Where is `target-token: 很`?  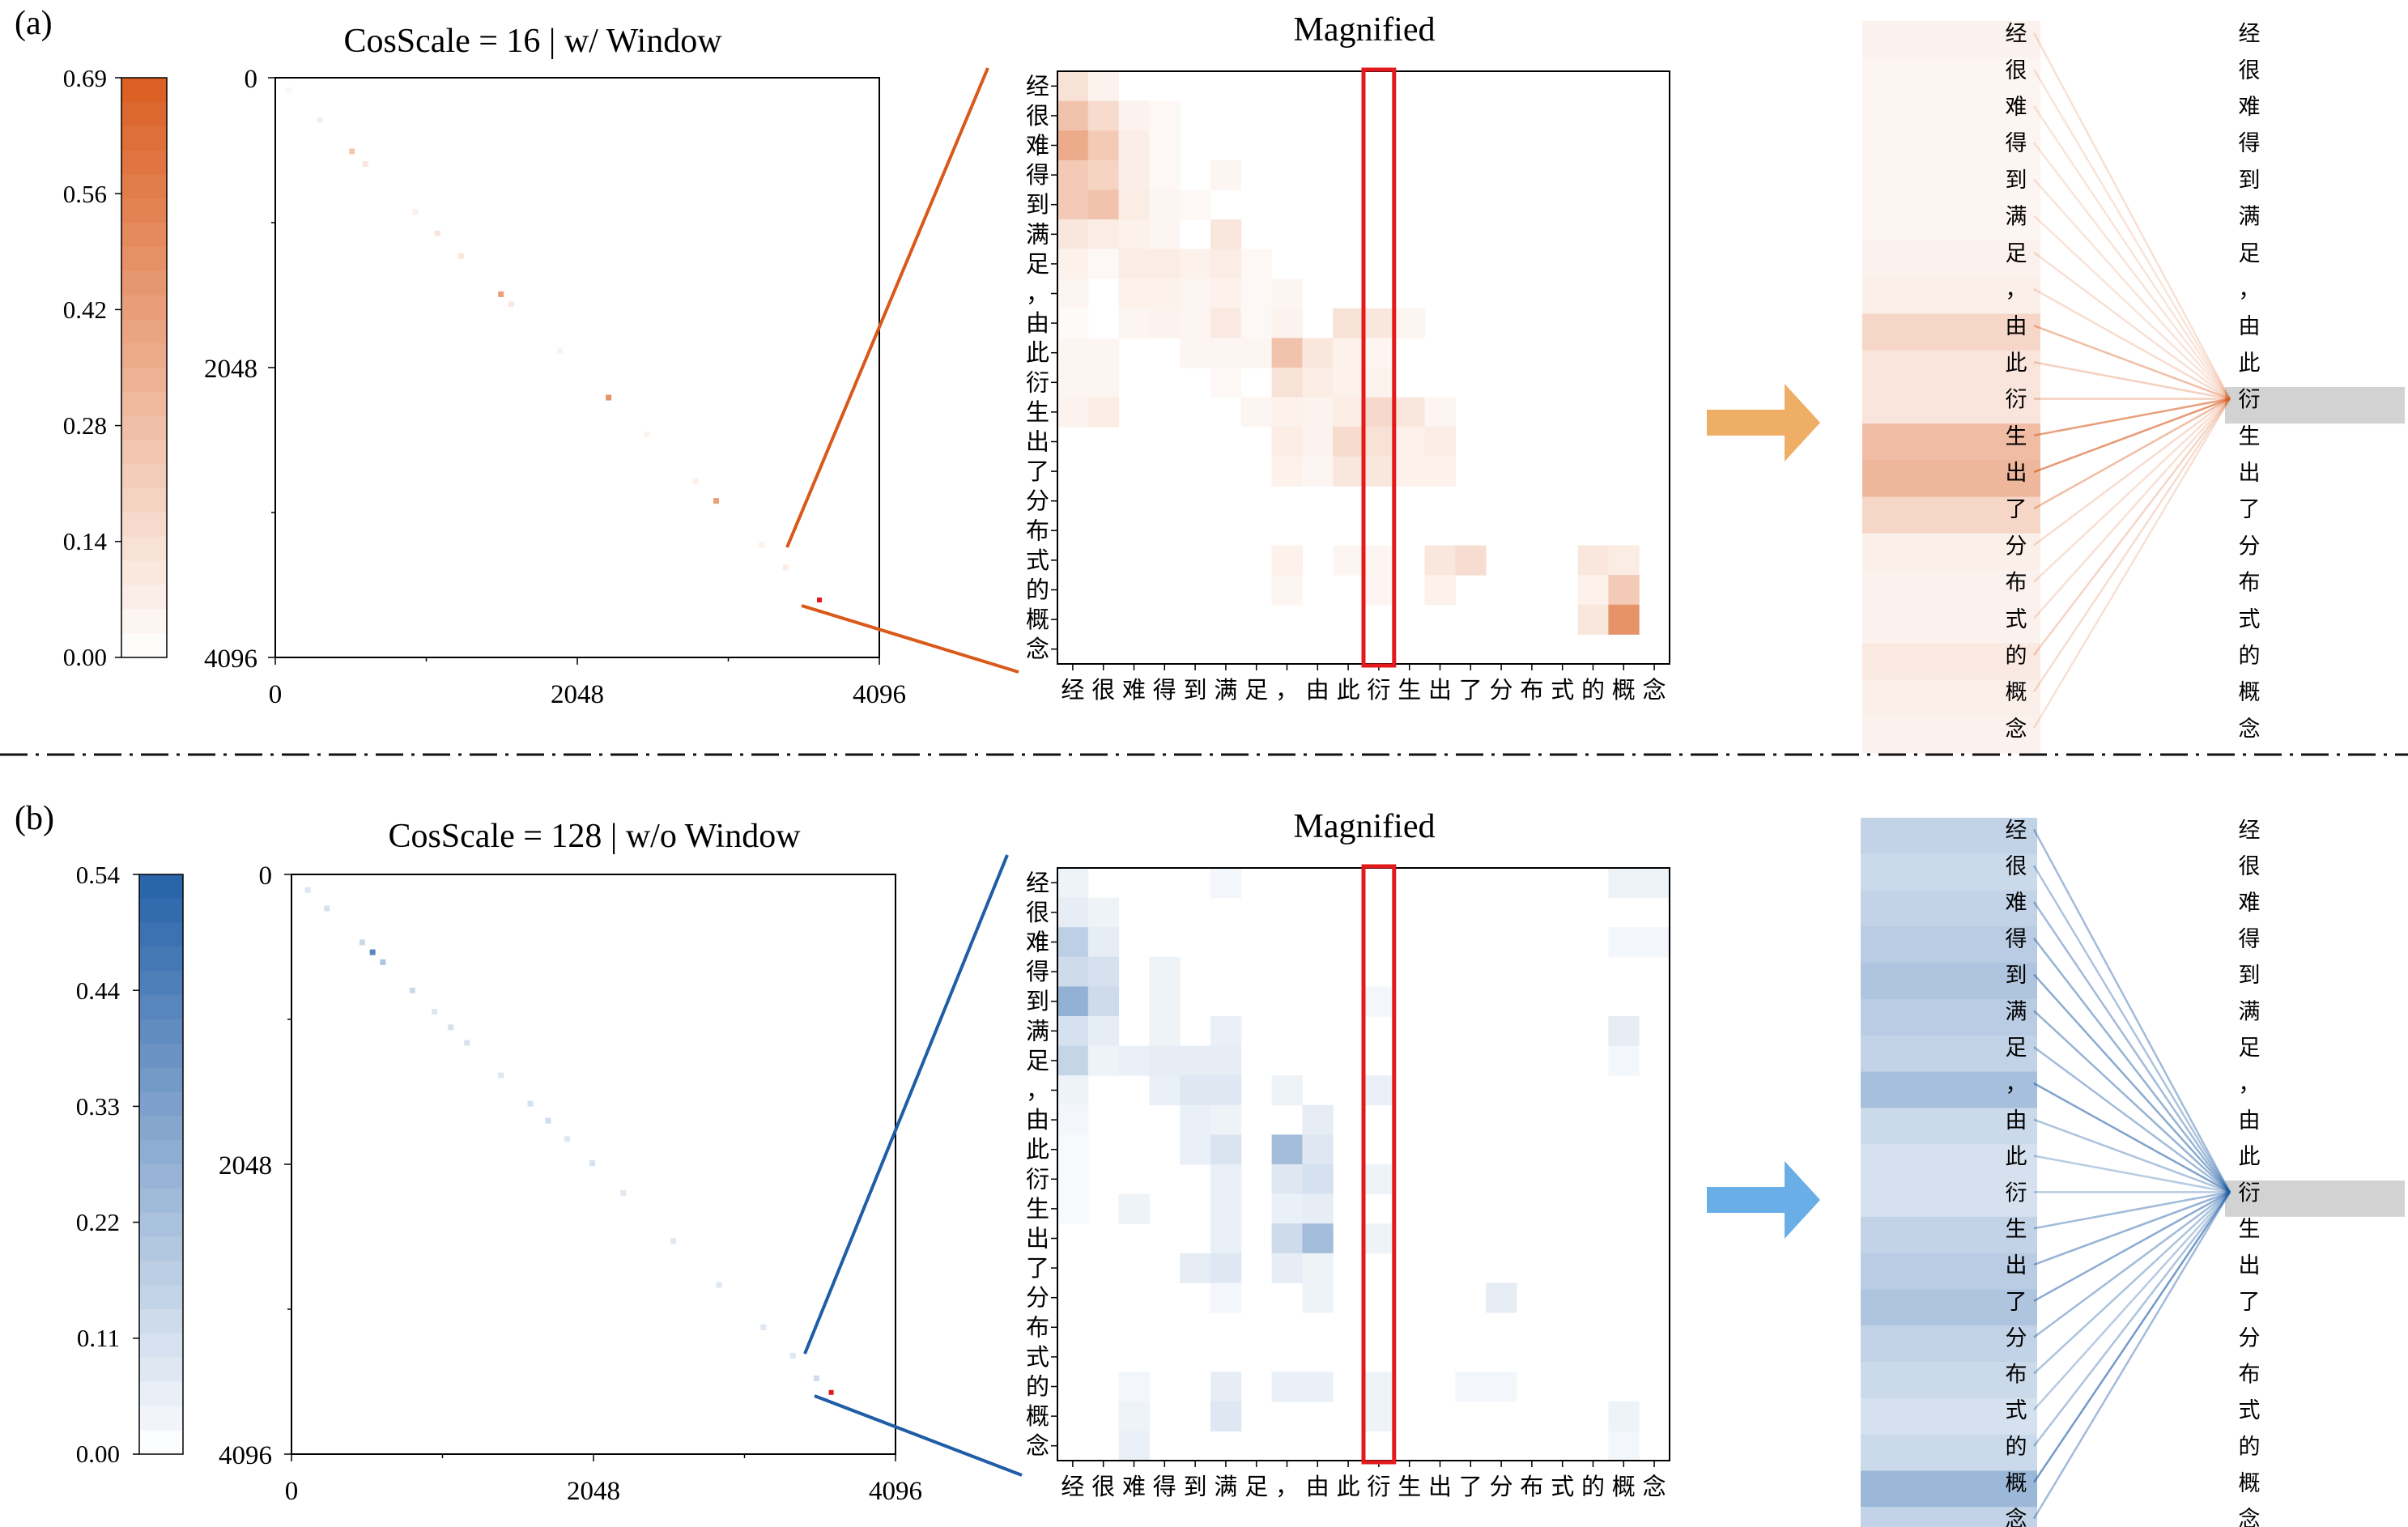 target-token: 很 is located at coordinates (2250, 70).